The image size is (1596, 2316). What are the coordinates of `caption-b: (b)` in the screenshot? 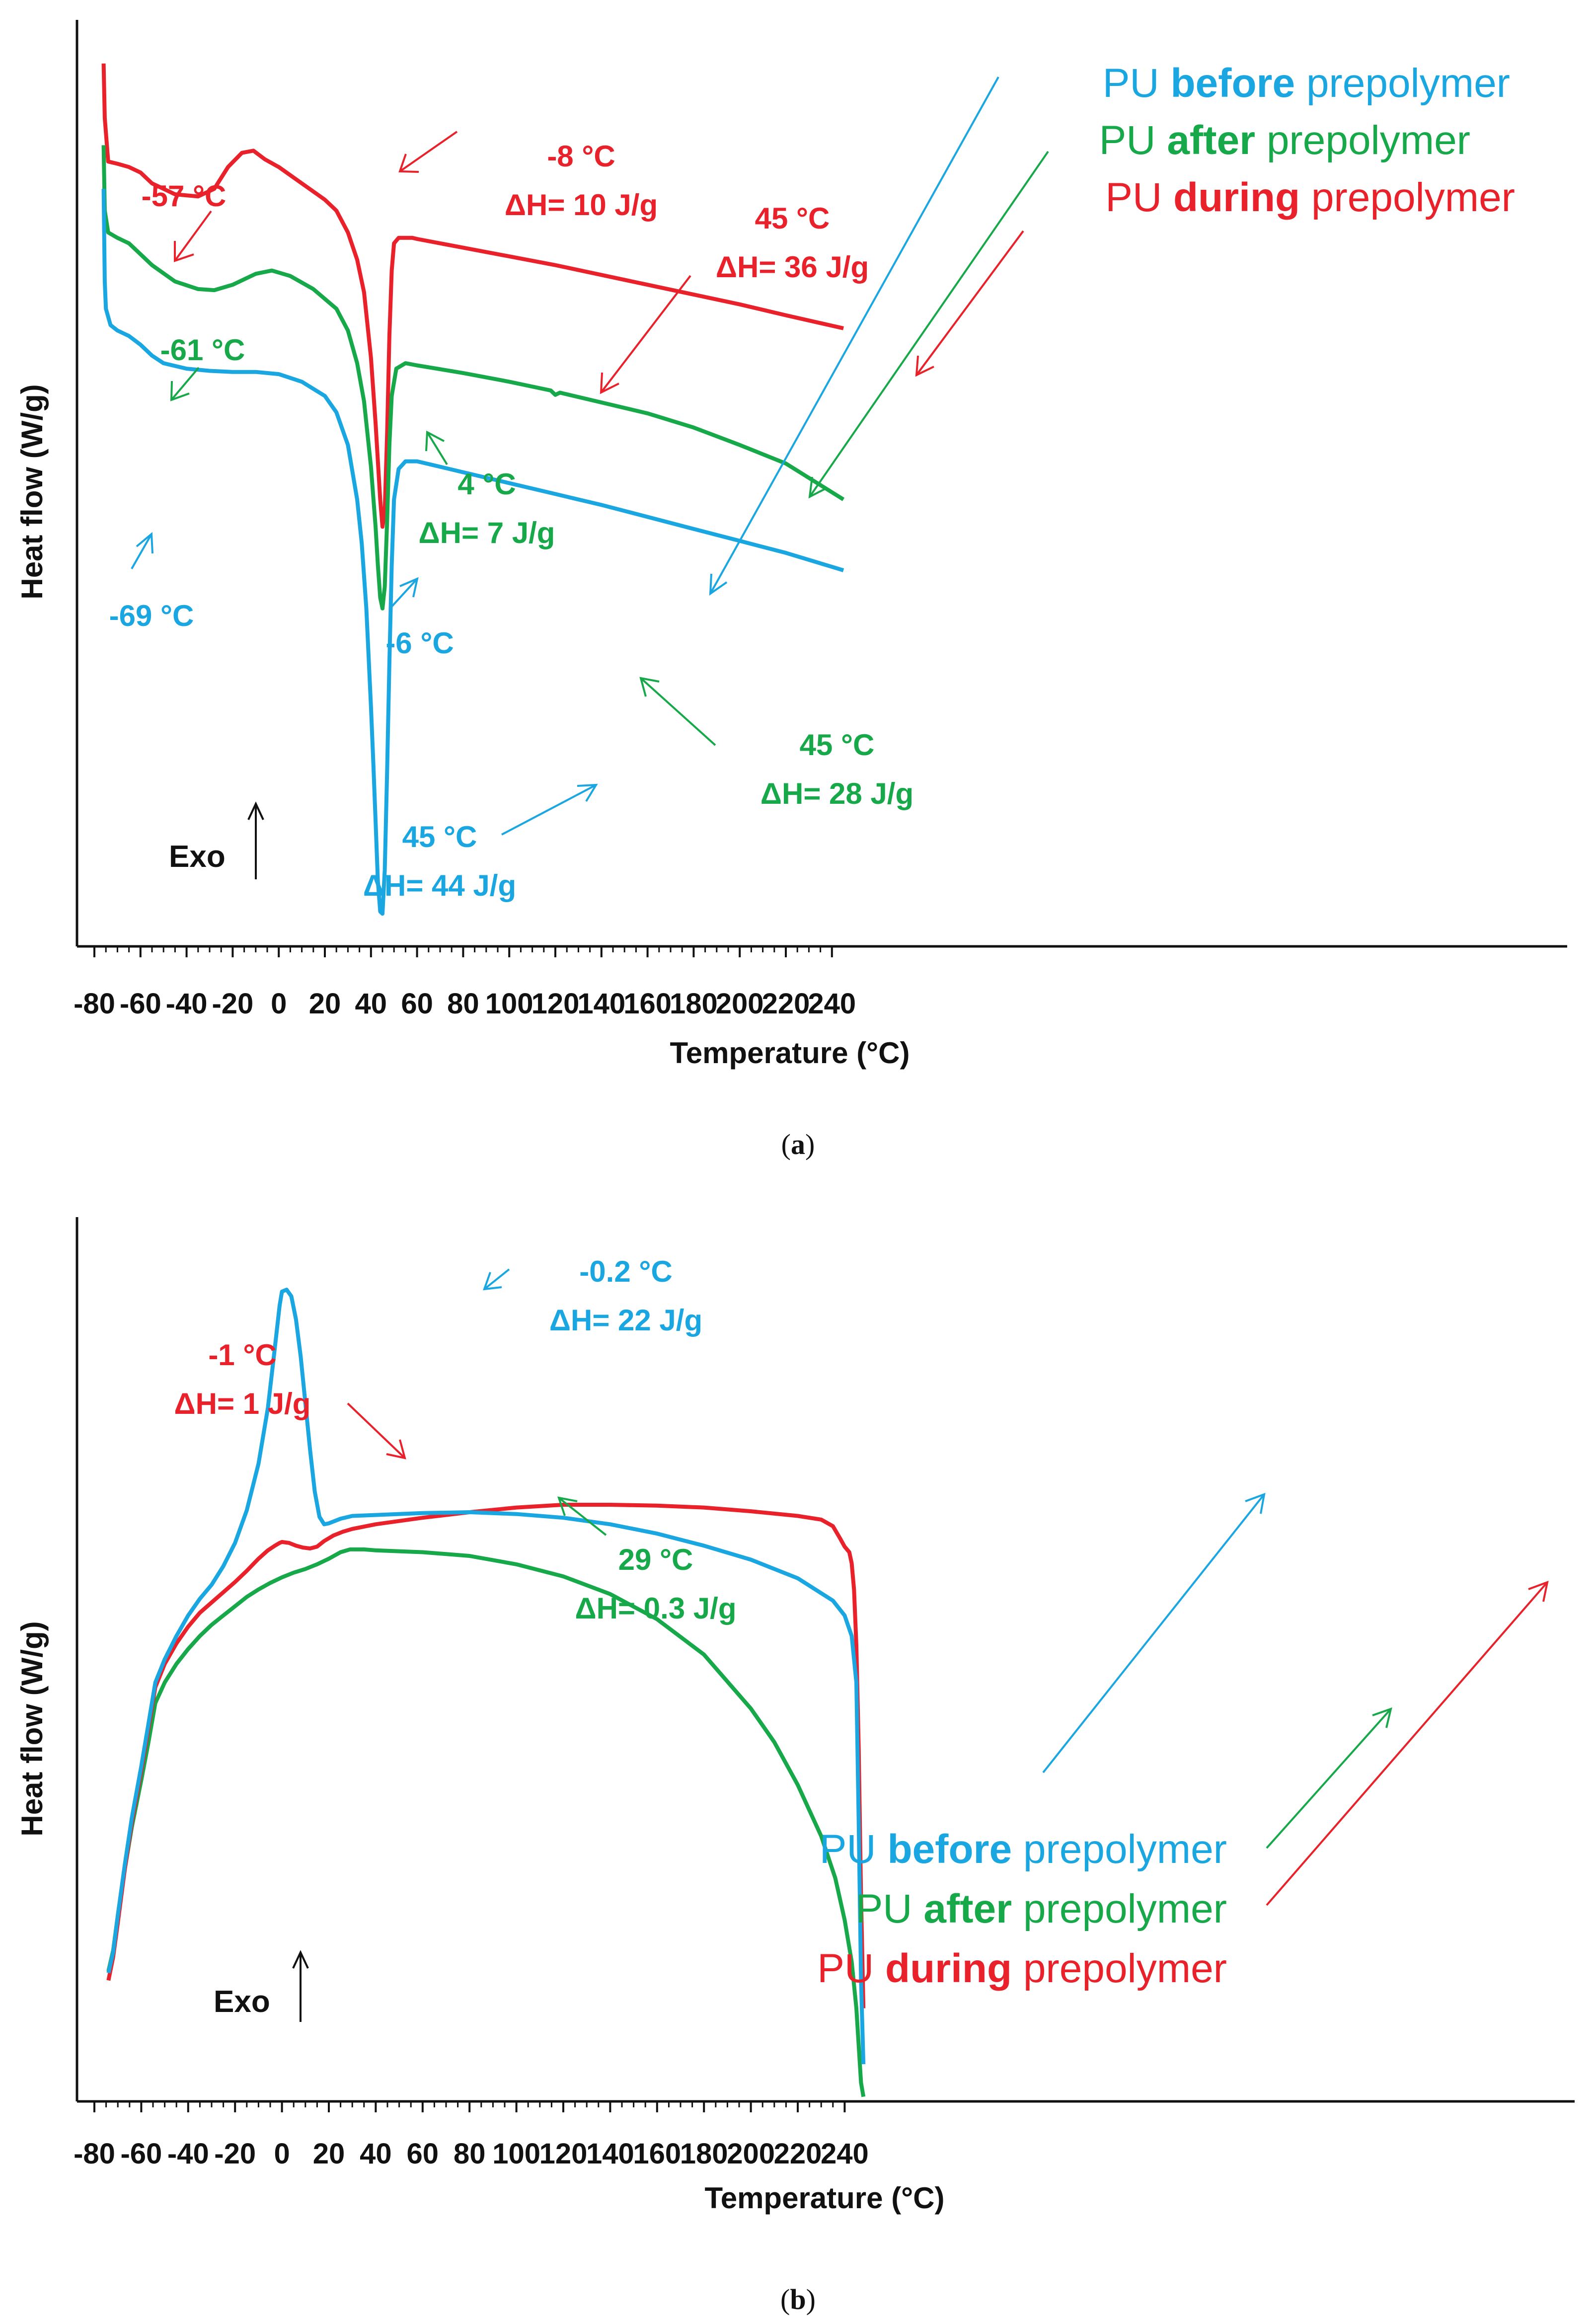 It's located at (798, 2299).